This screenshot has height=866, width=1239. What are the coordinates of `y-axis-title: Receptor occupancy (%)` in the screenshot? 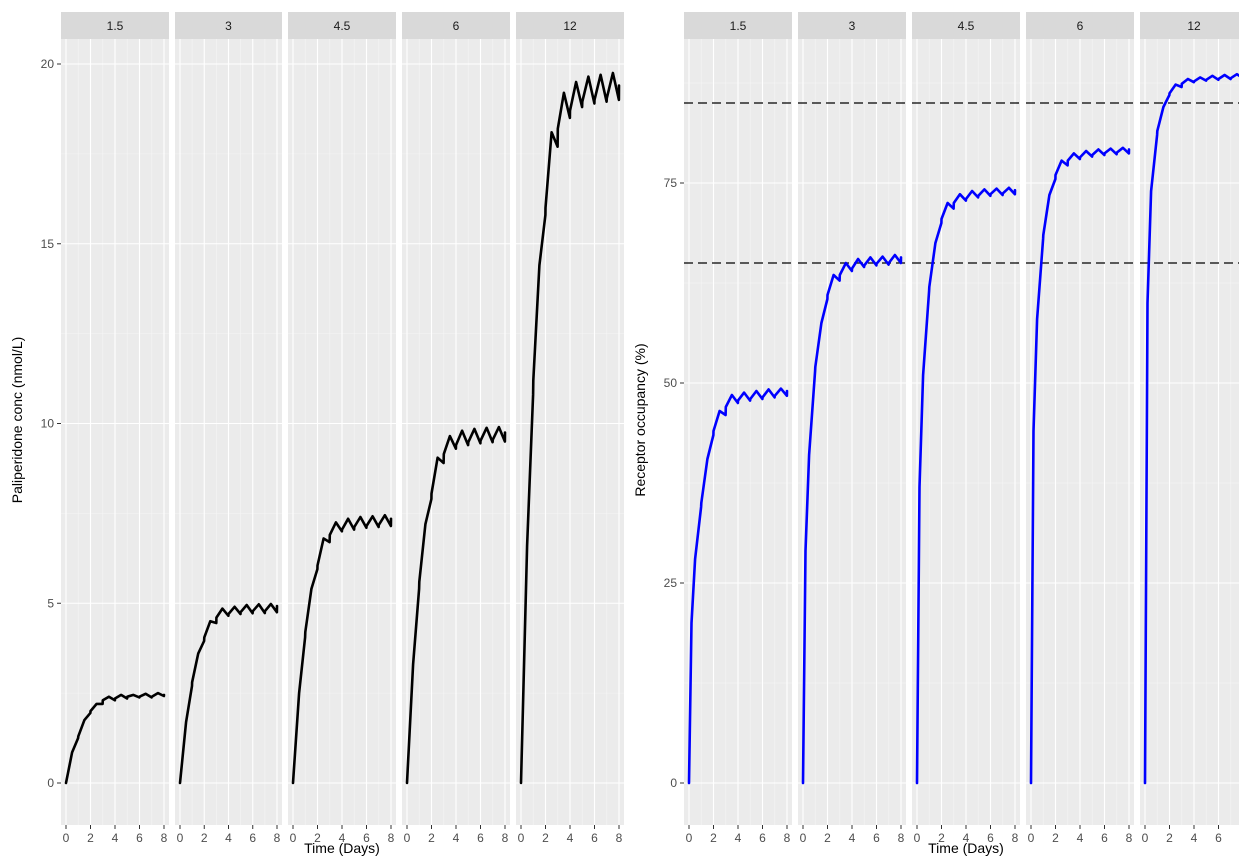 It's located at (640, 419).